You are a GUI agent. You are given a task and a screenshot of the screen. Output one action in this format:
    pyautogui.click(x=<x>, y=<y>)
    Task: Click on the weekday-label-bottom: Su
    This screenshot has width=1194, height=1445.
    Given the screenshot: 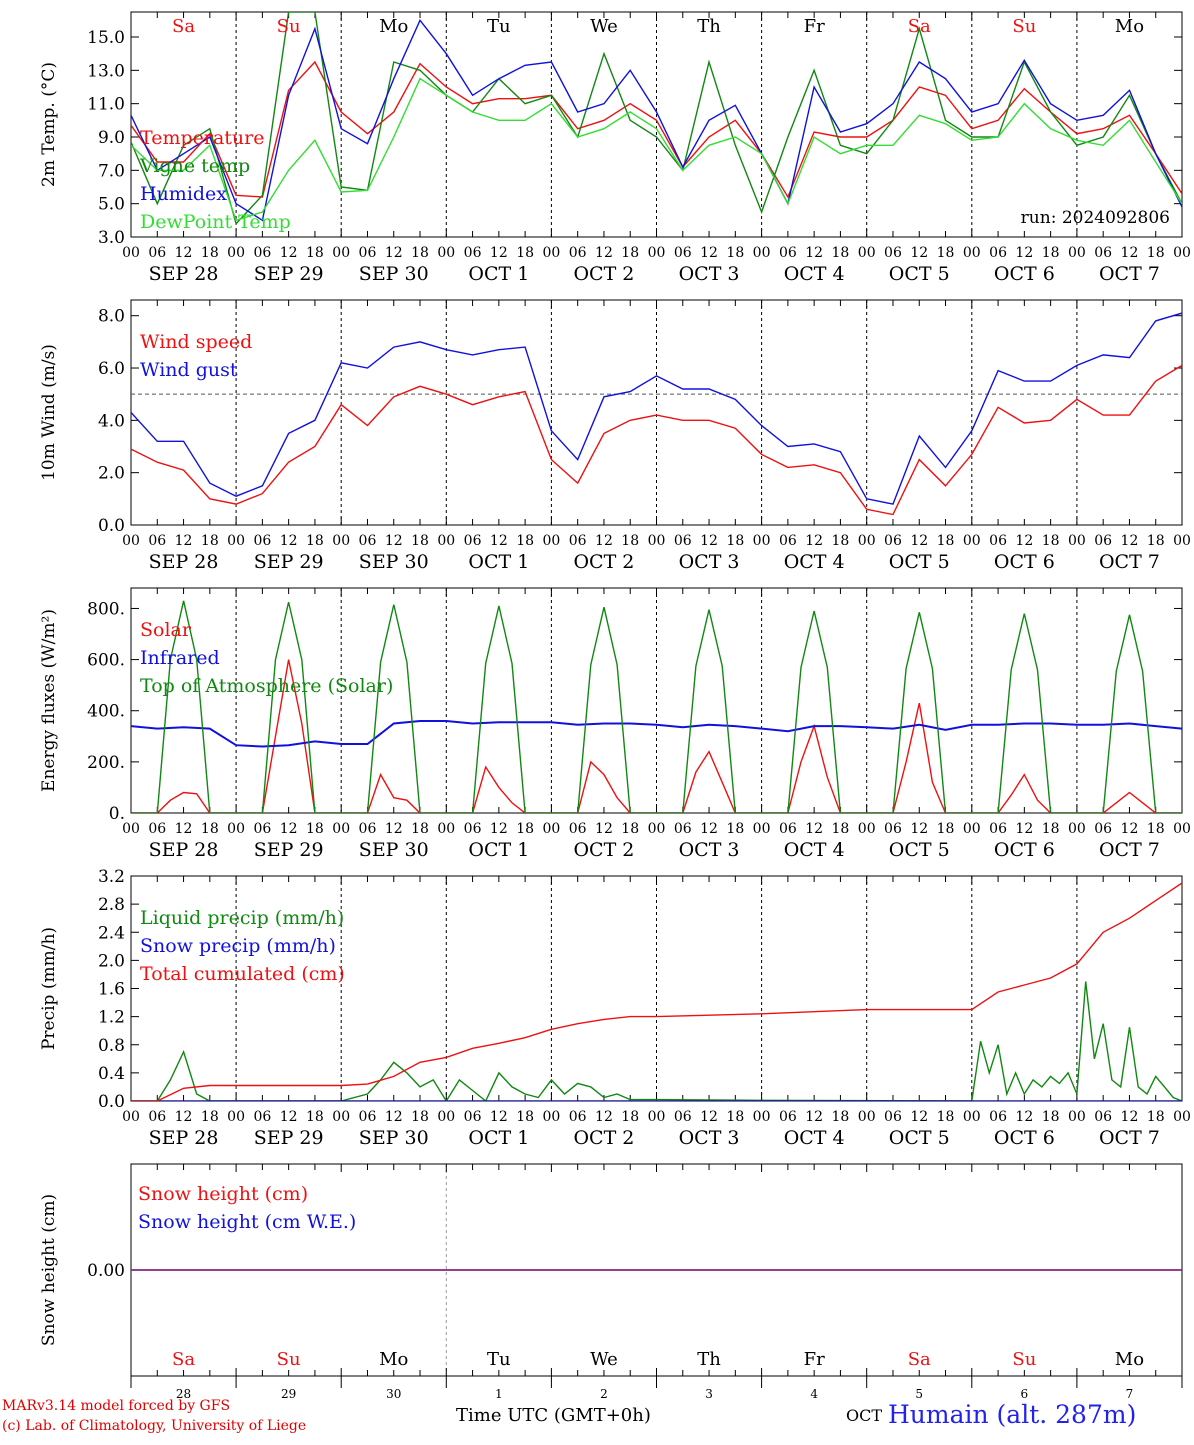 What is the action you would take?
    pyautogui.click(x=289, y=1359)
    